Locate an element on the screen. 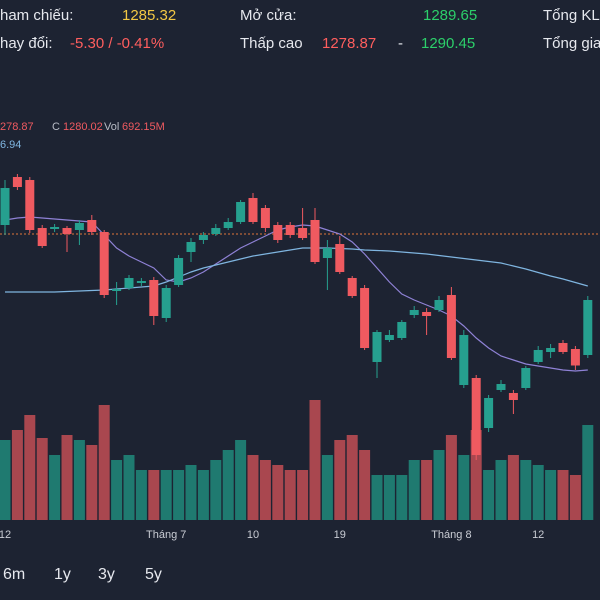 Image resolution: width=600 pixels, height=600 pixels. x-tick-label: 10 is located at coordinates (253, 535).